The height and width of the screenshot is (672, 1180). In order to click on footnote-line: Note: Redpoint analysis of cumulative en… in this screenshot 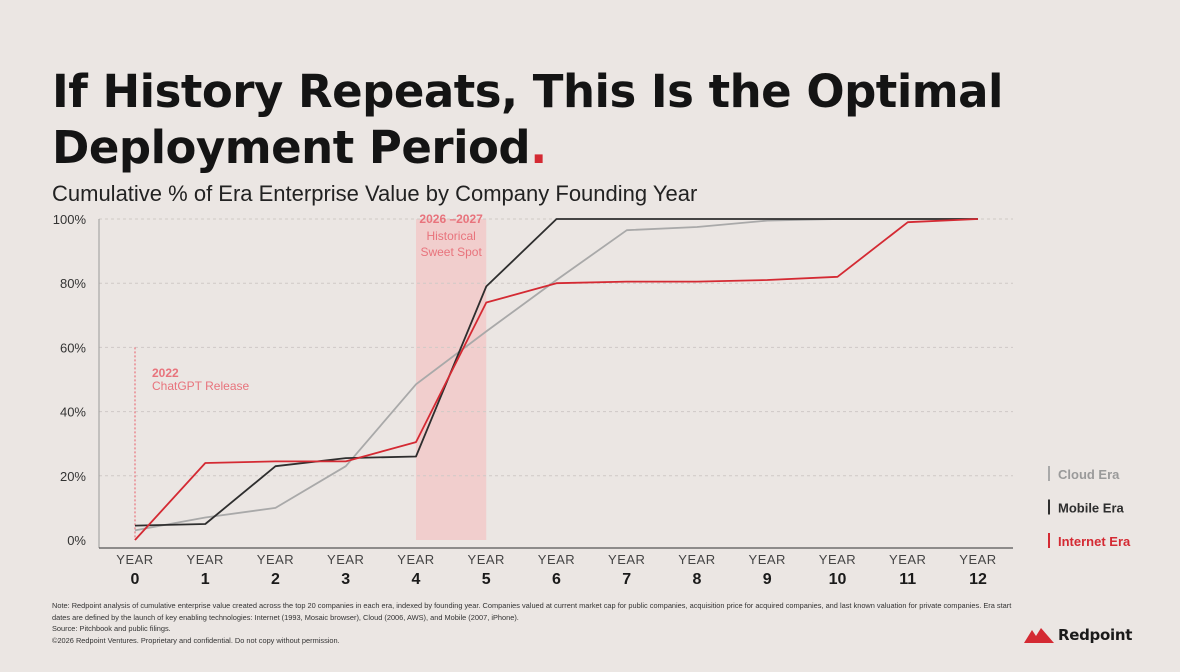, I will do `click(532, 605)`.